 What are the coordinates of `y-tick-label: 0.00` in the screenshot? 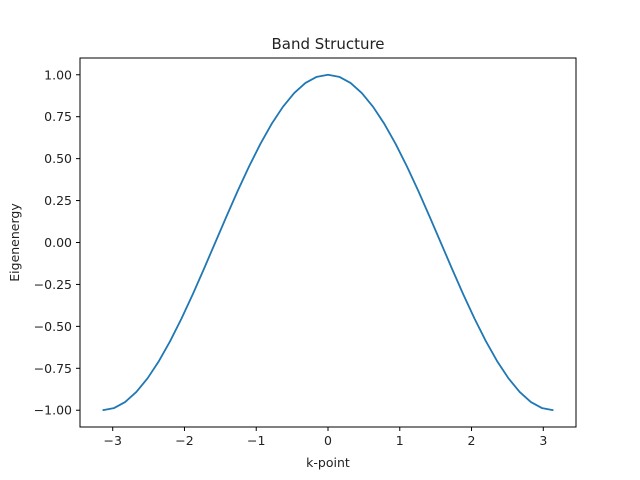 It's located at (58, 242).